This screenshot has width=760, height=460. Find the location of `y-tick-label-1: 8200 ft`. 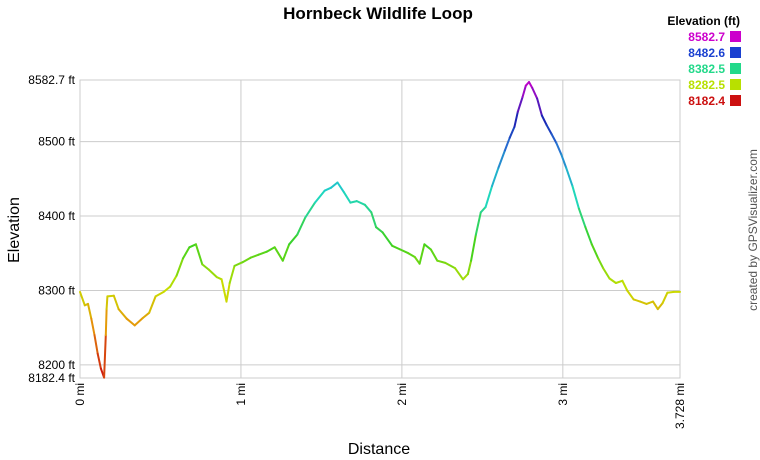

y-tick-label-1: 8200 ft is located at coordinates (56, 365).